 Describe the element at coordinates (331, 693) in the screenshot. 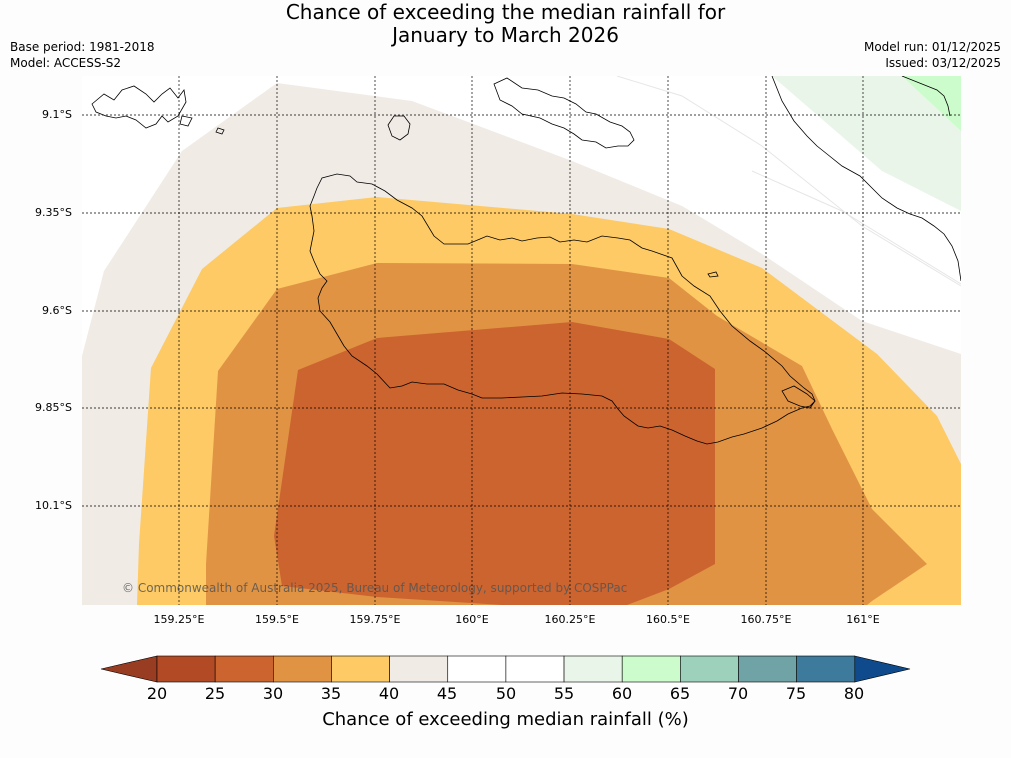

I see `cb-tick-35: 35` at that location.